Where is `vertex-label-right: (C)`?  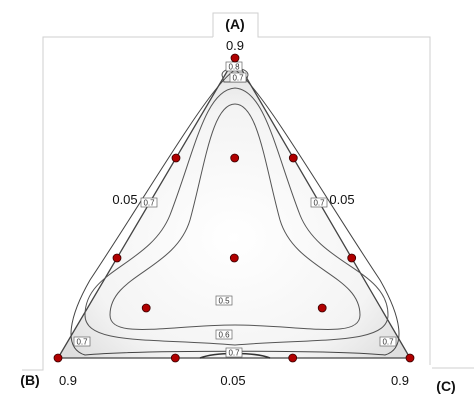
vertex-label-right: (C) is located at coordinates (445, 386).